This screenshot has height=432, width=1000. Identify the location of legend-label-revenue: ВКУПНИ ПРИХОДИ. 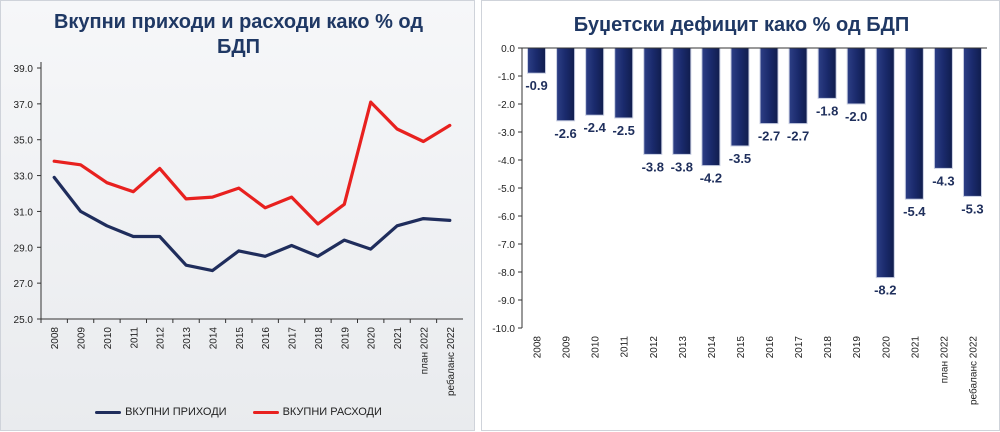
(176, 412).